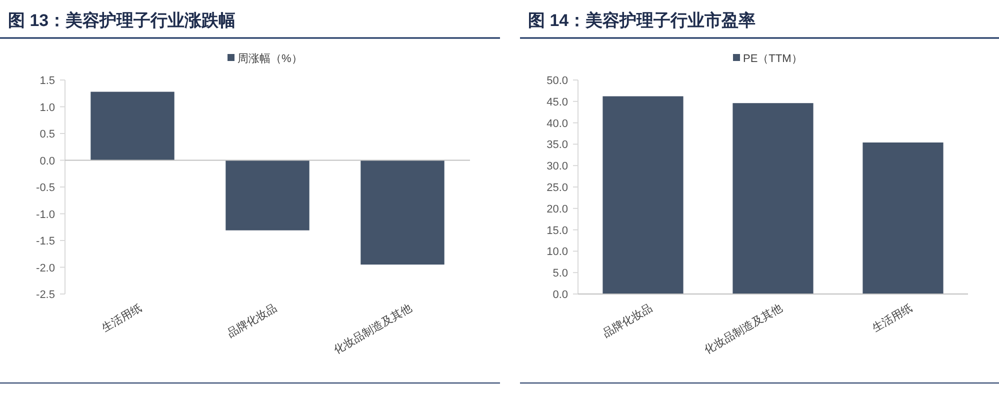  I want to click on y-tick-label: 0.5, so click(47, 134).